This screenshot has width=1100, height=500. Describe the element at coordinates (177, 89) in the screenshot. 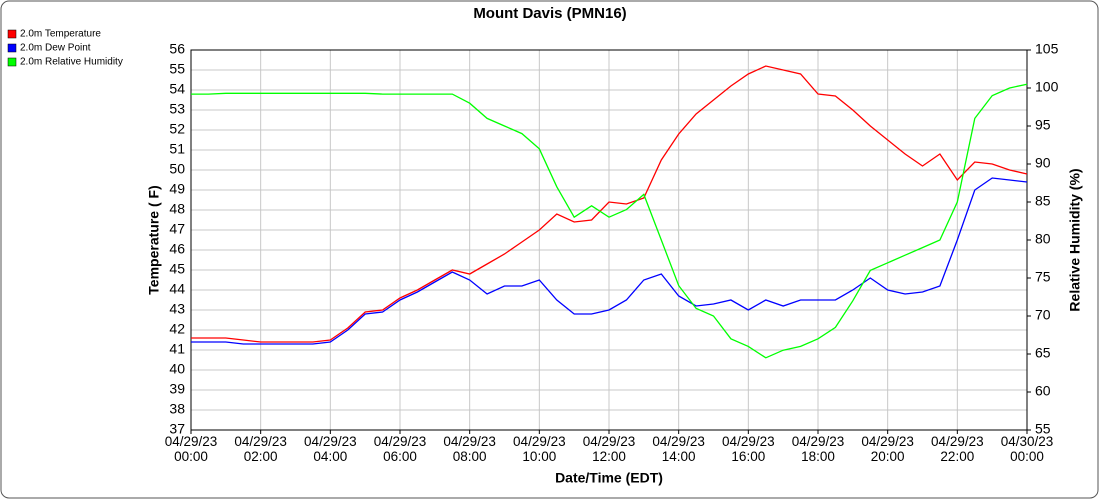

I see `y-tick-label: 54` at that location.